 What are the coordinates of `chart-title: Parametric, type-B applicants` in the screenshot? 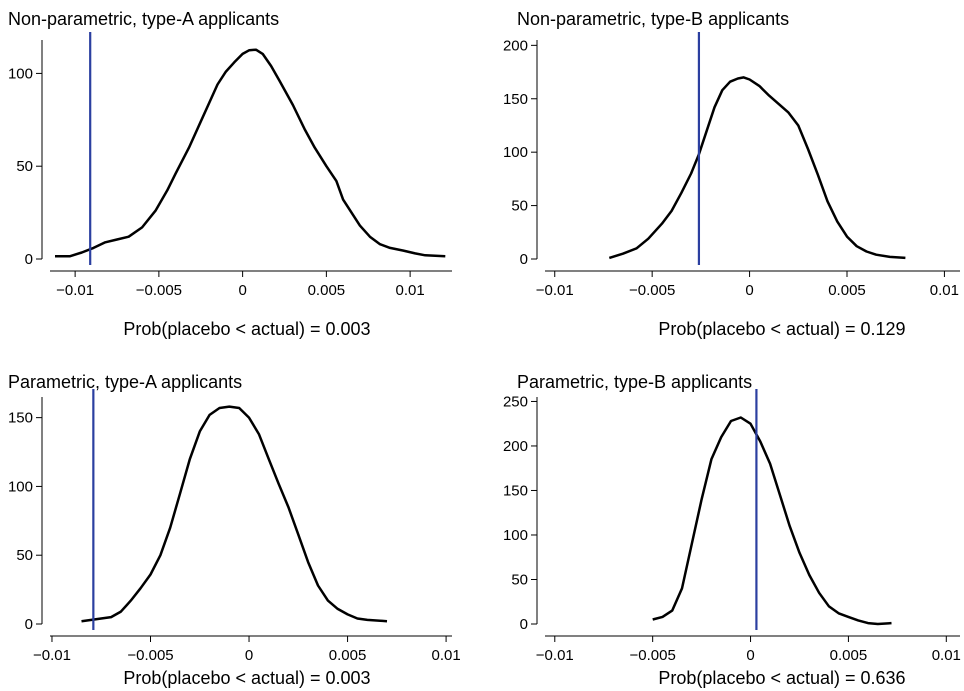 It's located at (634, 382).